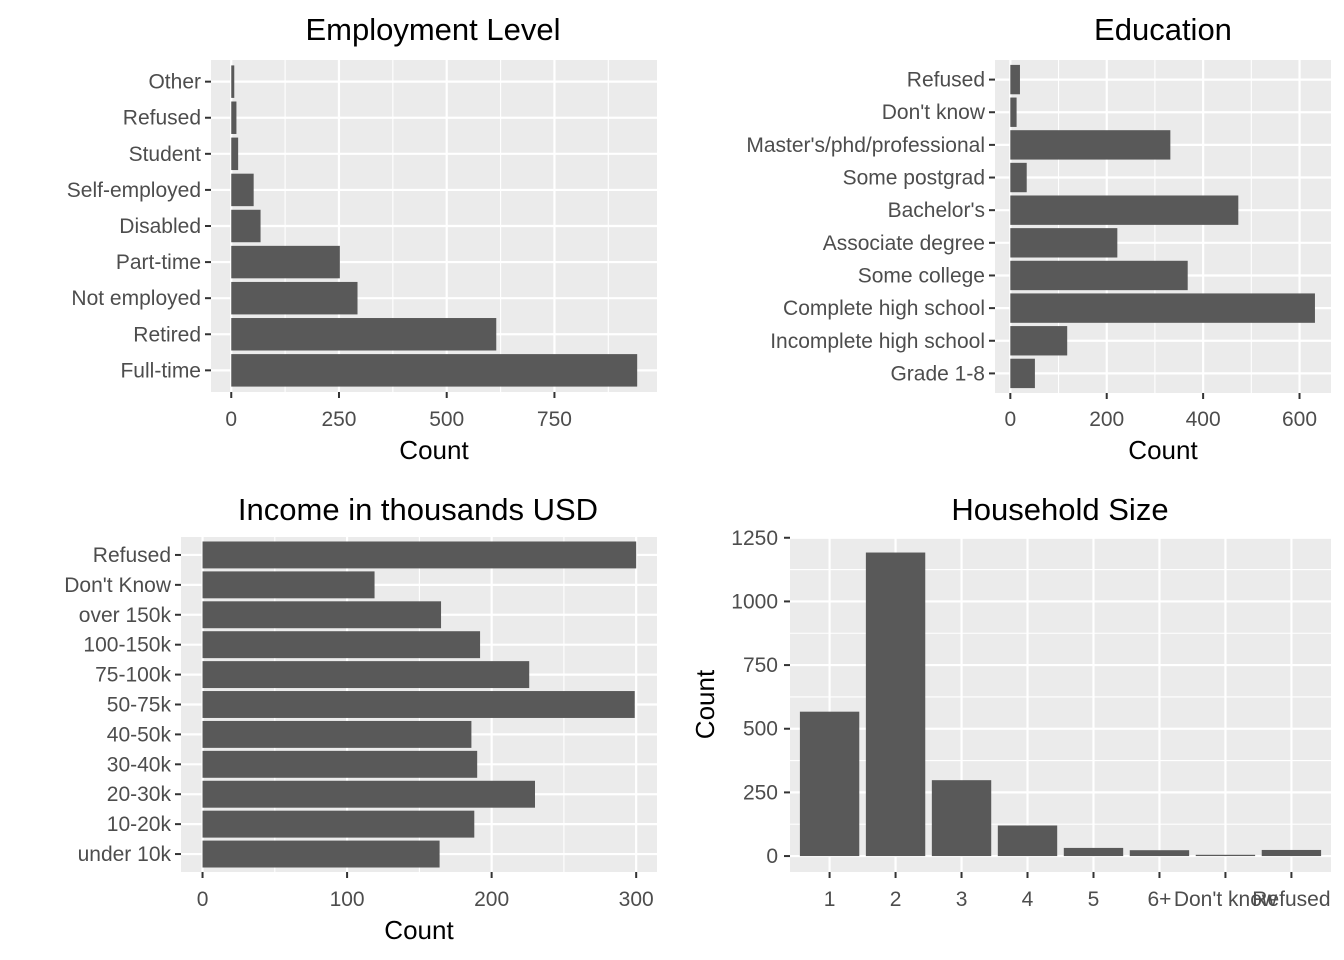  I want to click on bar-over-150k, so click(322, 615).